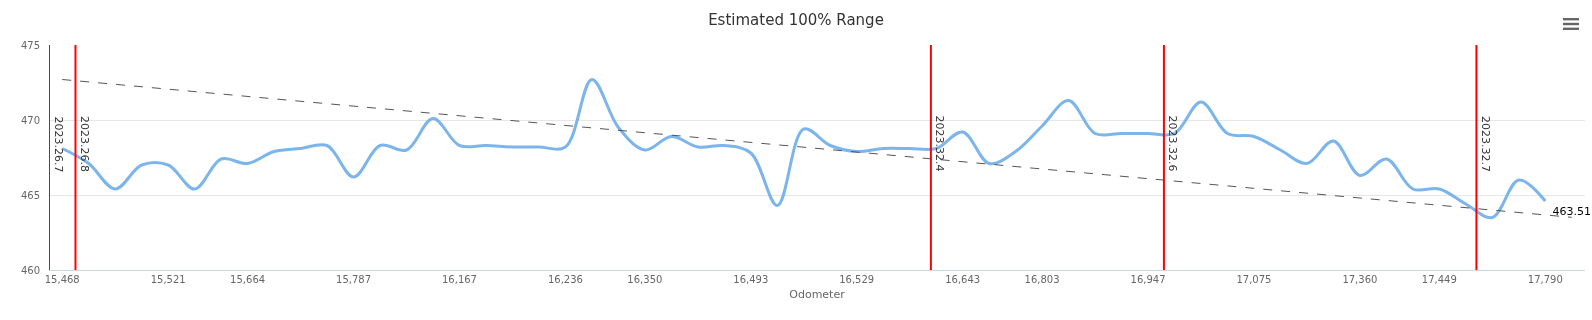  I want to click on data-label: 463.51, so click(1572, 211).